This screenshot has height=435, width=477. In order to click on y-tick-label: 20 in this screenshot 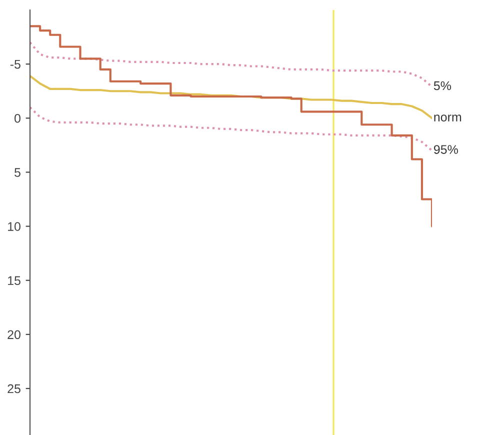, I will do `click(14, 335)`.